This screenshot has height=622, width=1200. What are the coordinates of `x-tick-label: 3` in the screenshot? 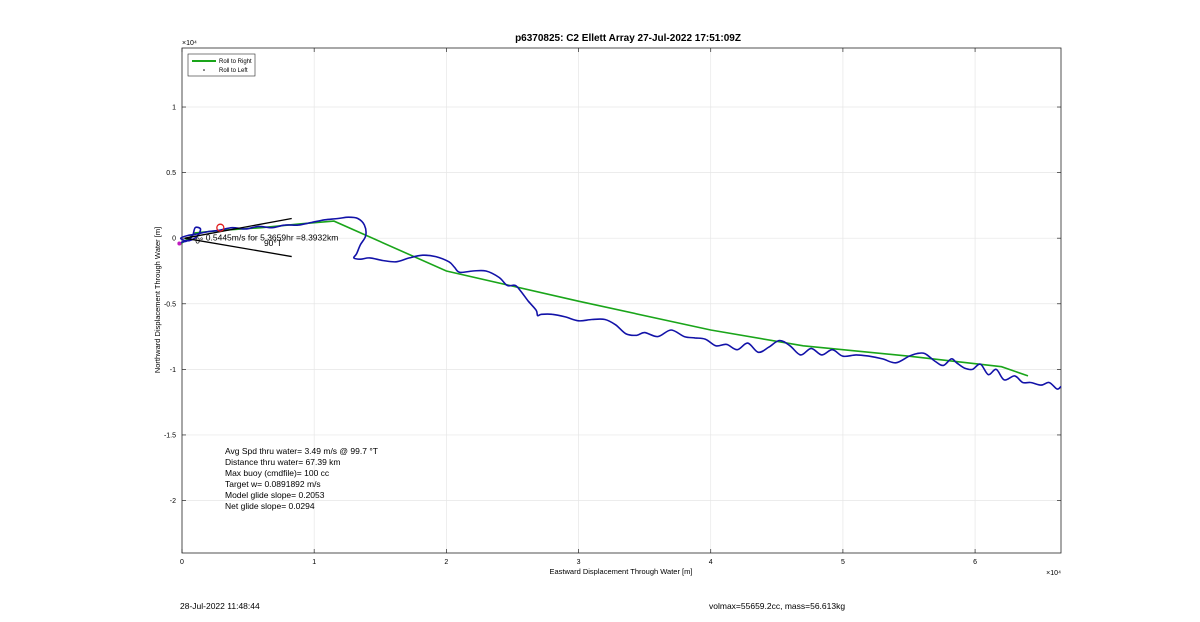 It's located at (579, 562).